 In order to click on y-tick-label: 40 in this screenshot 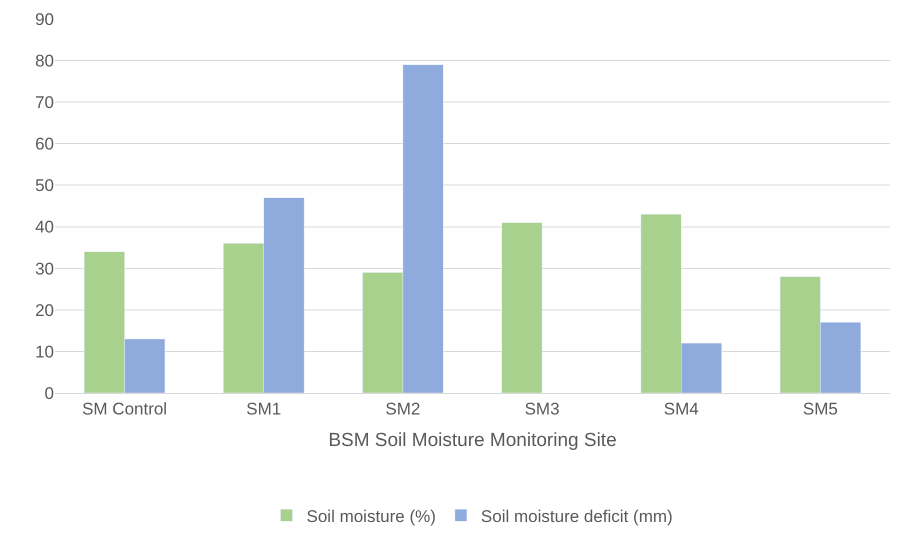, I will do `click(44, 227)`.